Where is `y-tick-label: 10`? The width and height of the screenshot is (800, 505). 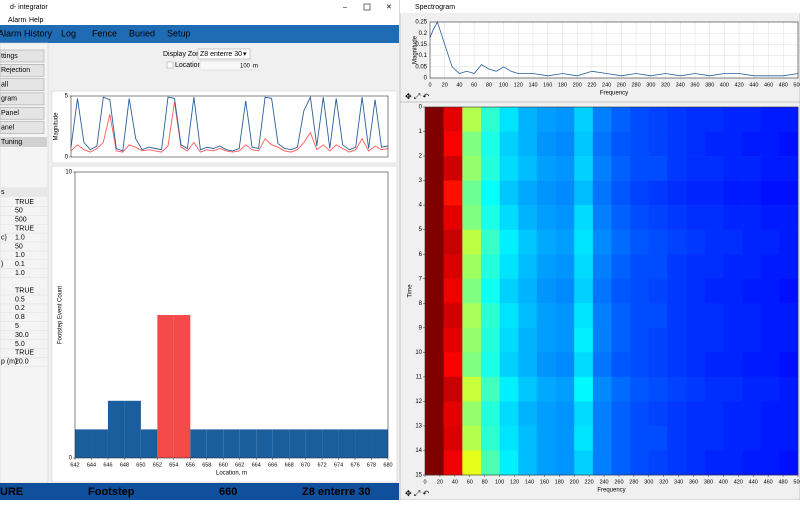 y-tick-label: 10 is located at coordinates (68, 173).